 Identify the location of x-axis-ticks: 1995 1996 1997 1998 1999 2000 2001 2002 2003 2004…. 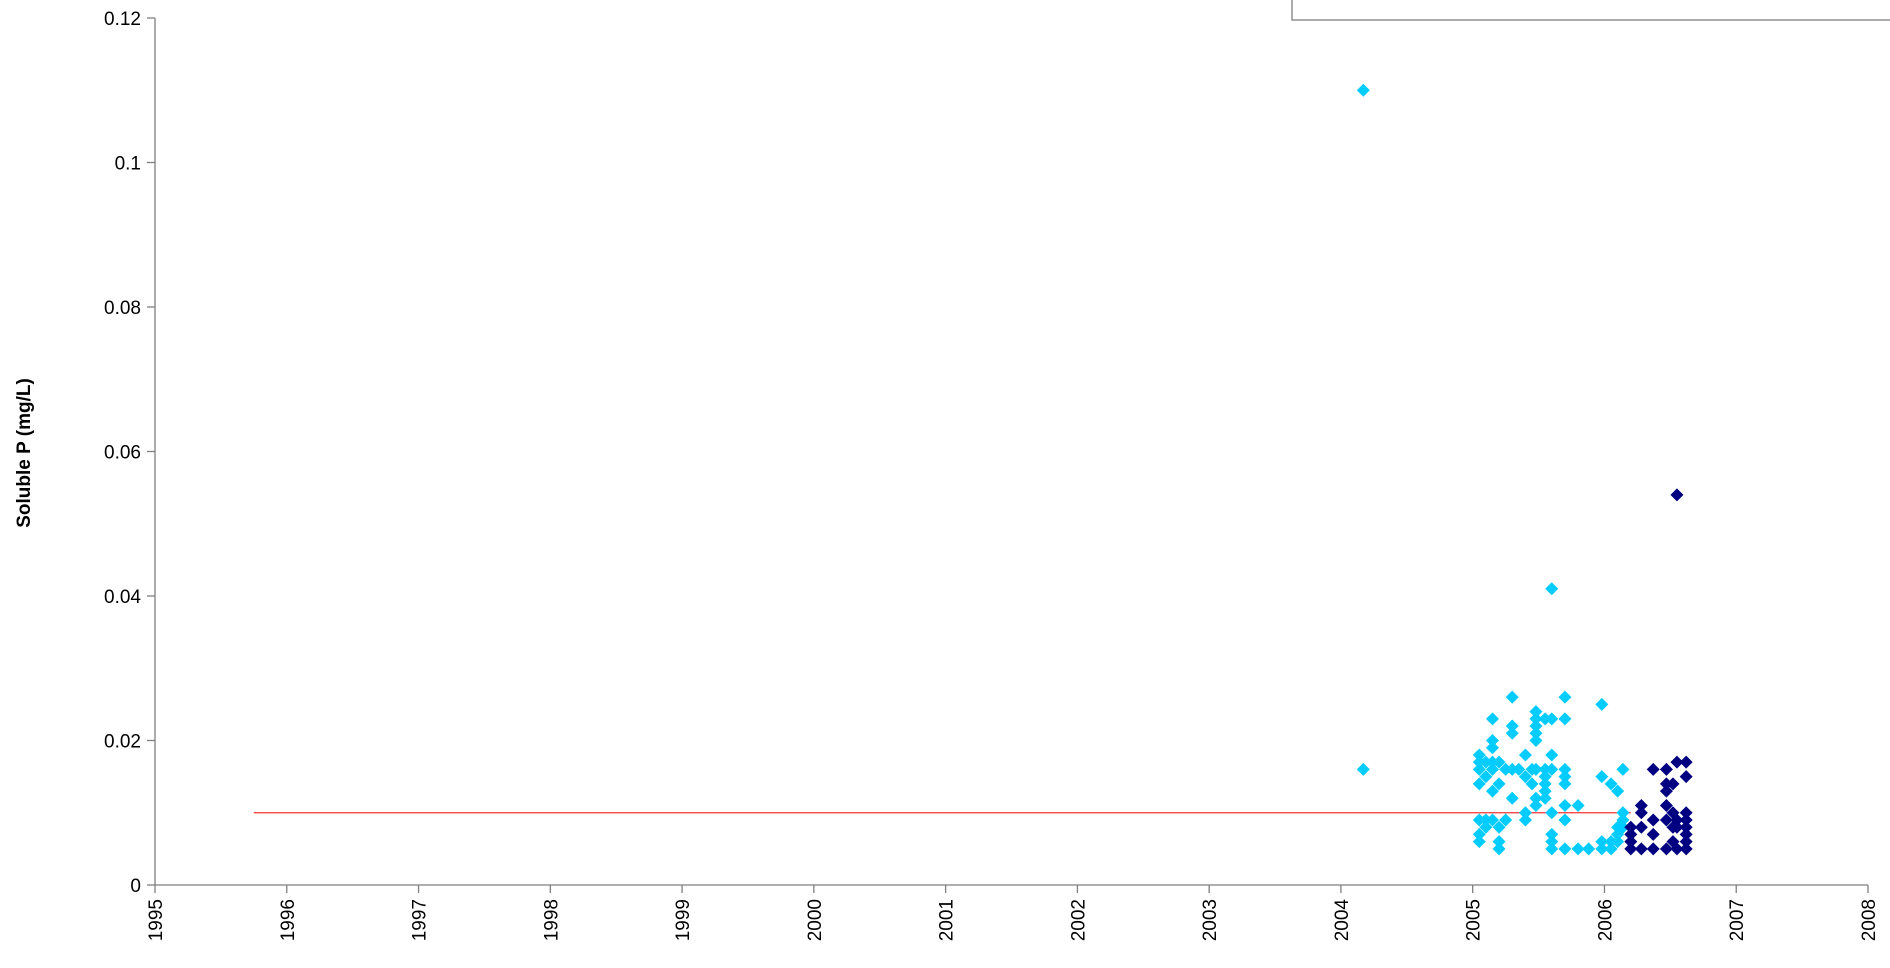
(1013, 913).